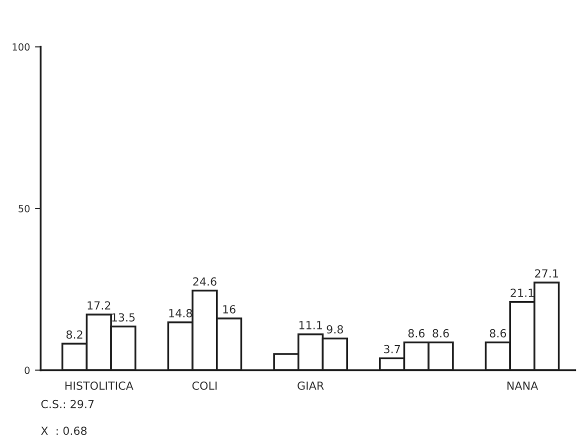  Describe the element at coordinates (99, 305) in the screenshot. I see `data-label: 17.2` at that location.